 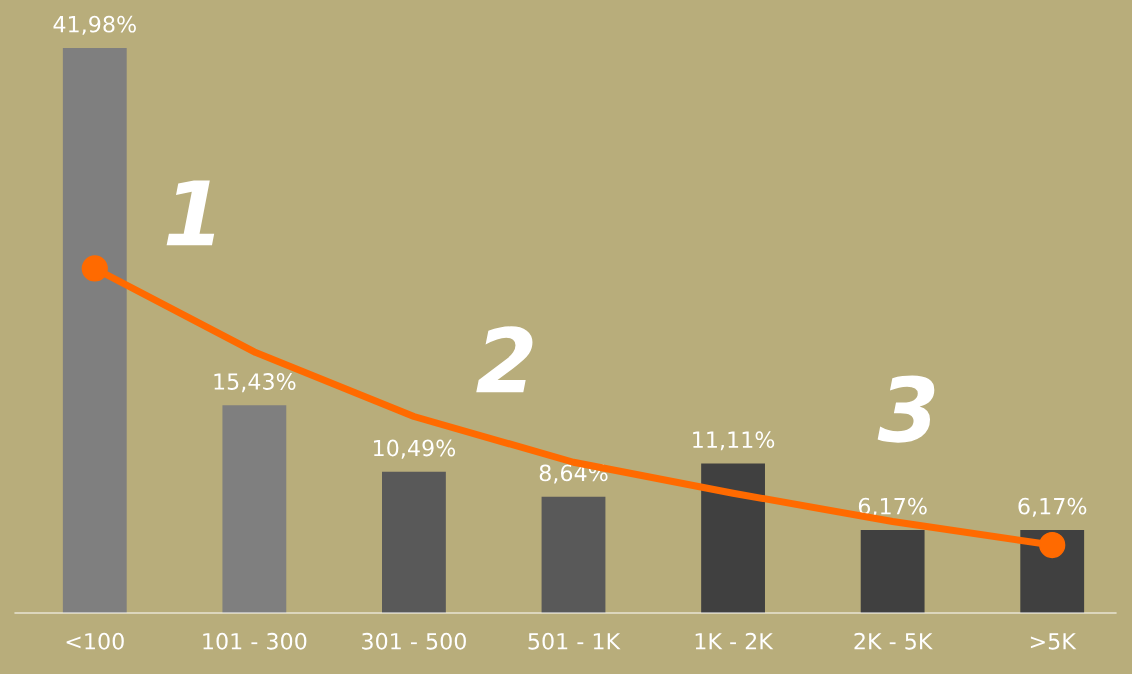 I want to click on data-label: 15,43%, so click(x=255, y=383).